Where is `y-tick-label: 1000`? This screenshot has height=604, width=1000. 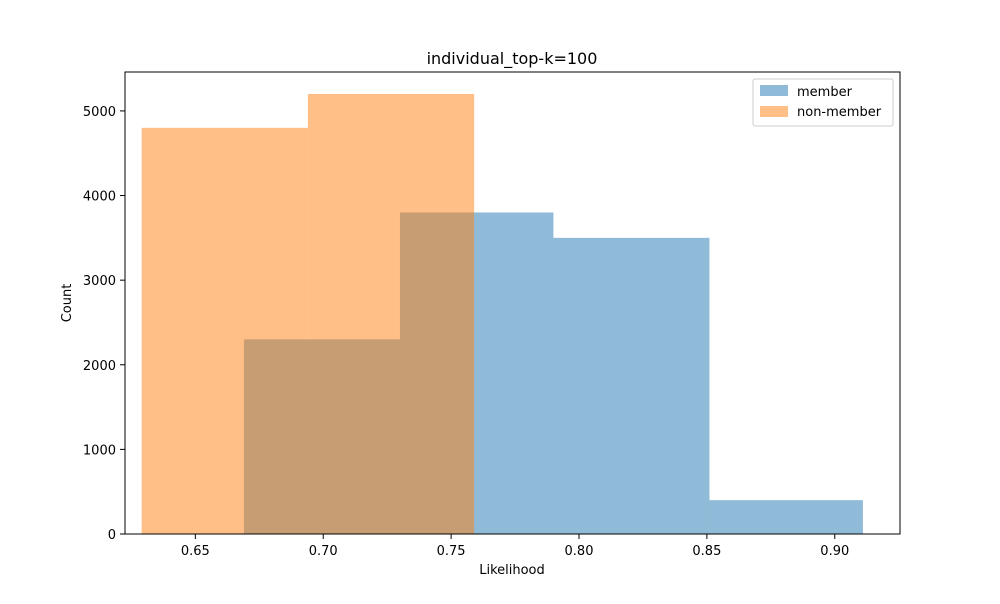 y-tick-label: 1000 is located at coordinates (99, 450).